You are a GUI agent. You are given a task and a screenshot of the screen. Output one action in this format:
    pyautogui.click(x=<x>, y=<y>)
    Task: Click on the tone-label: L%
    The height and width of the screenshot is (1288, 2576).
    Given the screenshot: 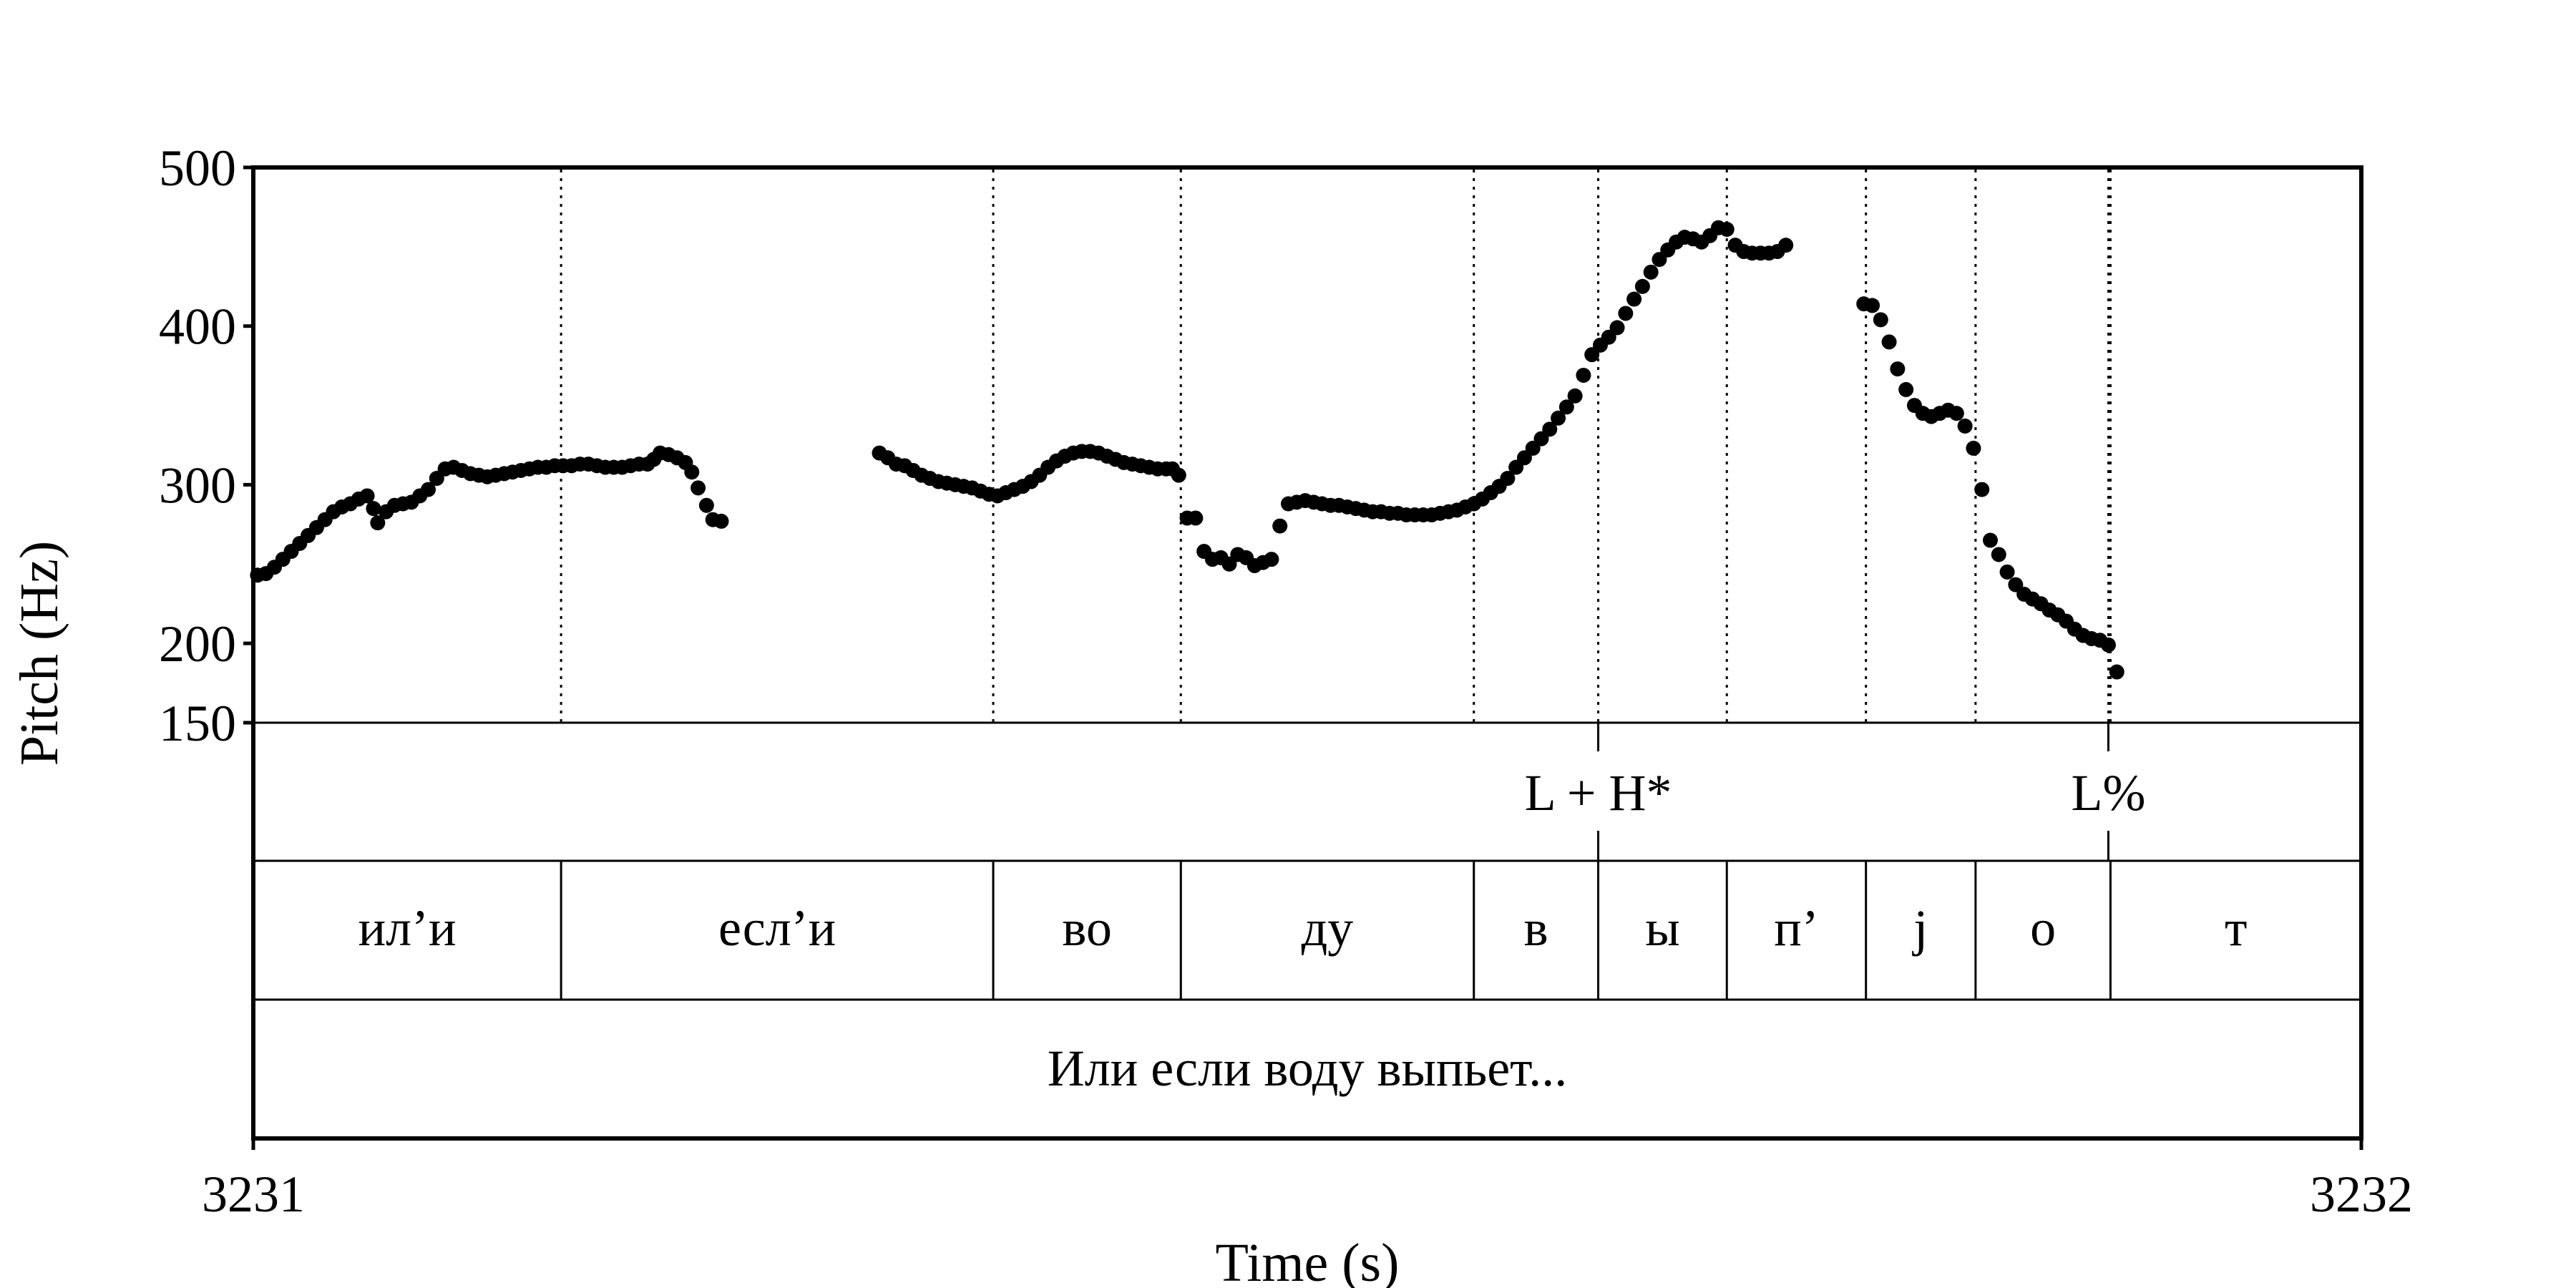 What is the action you would take?
    pyautogui.click(x=2108, y=792)
    